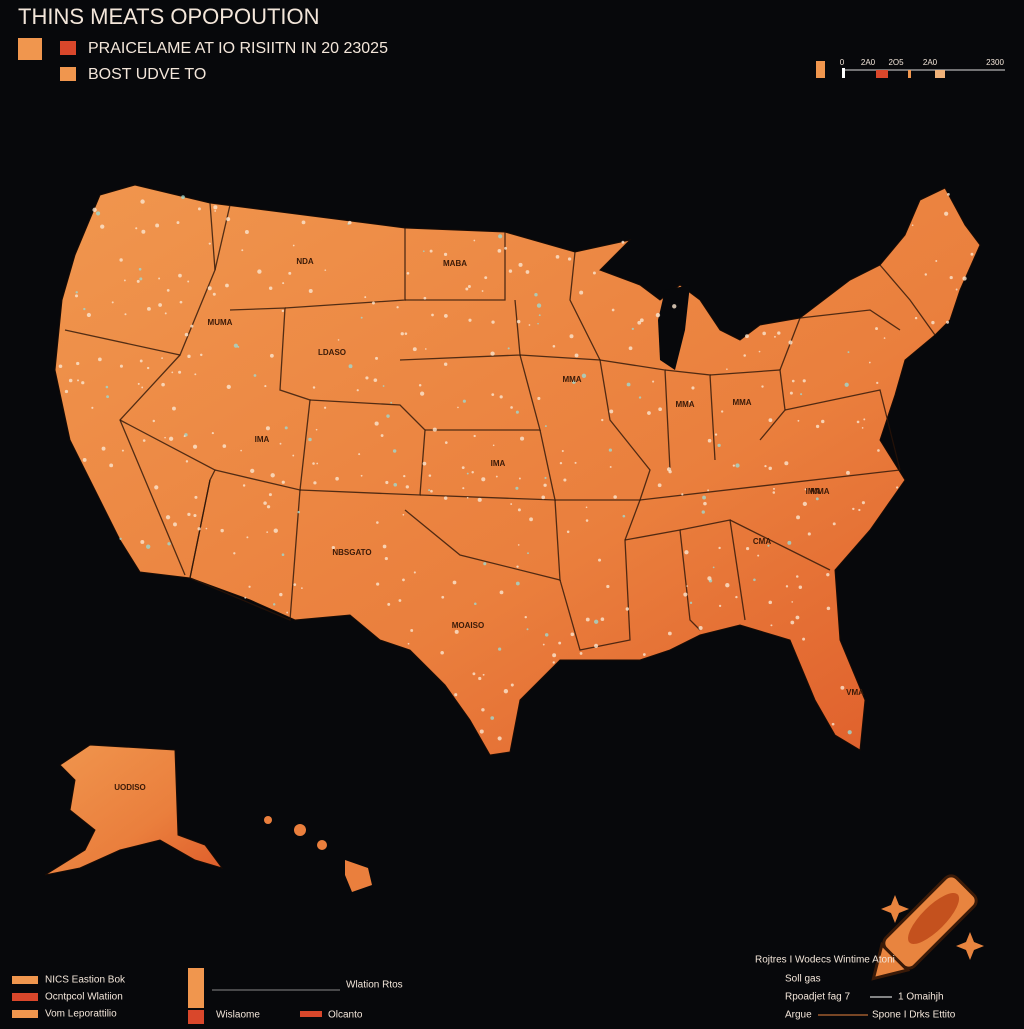  Describe the element at coordinates (169, 16) in the screenshot. I see `title: THINS MEATS OPOPOUTION` at that location.